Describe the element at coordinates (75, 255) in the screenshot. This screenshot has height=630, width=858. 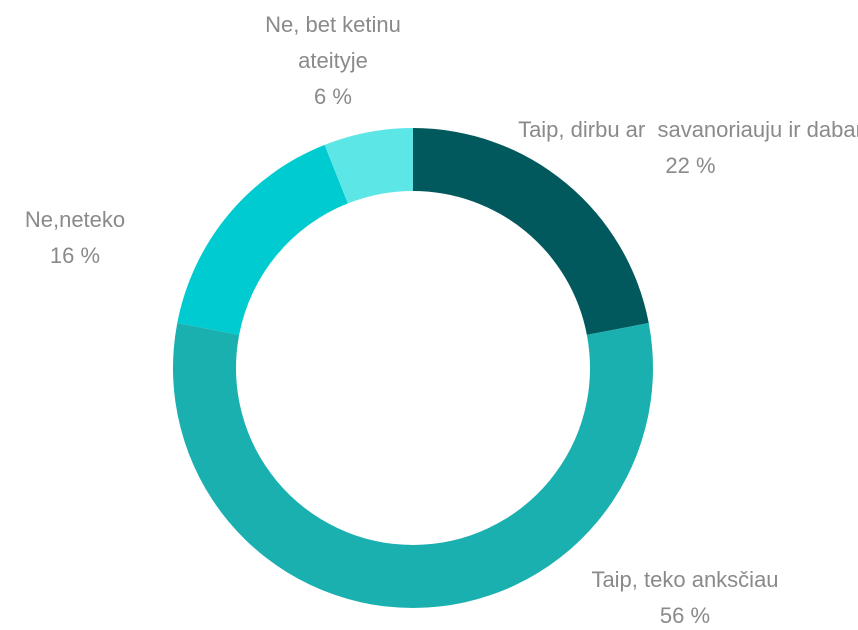
I see `value-label: 16 %` at that location.